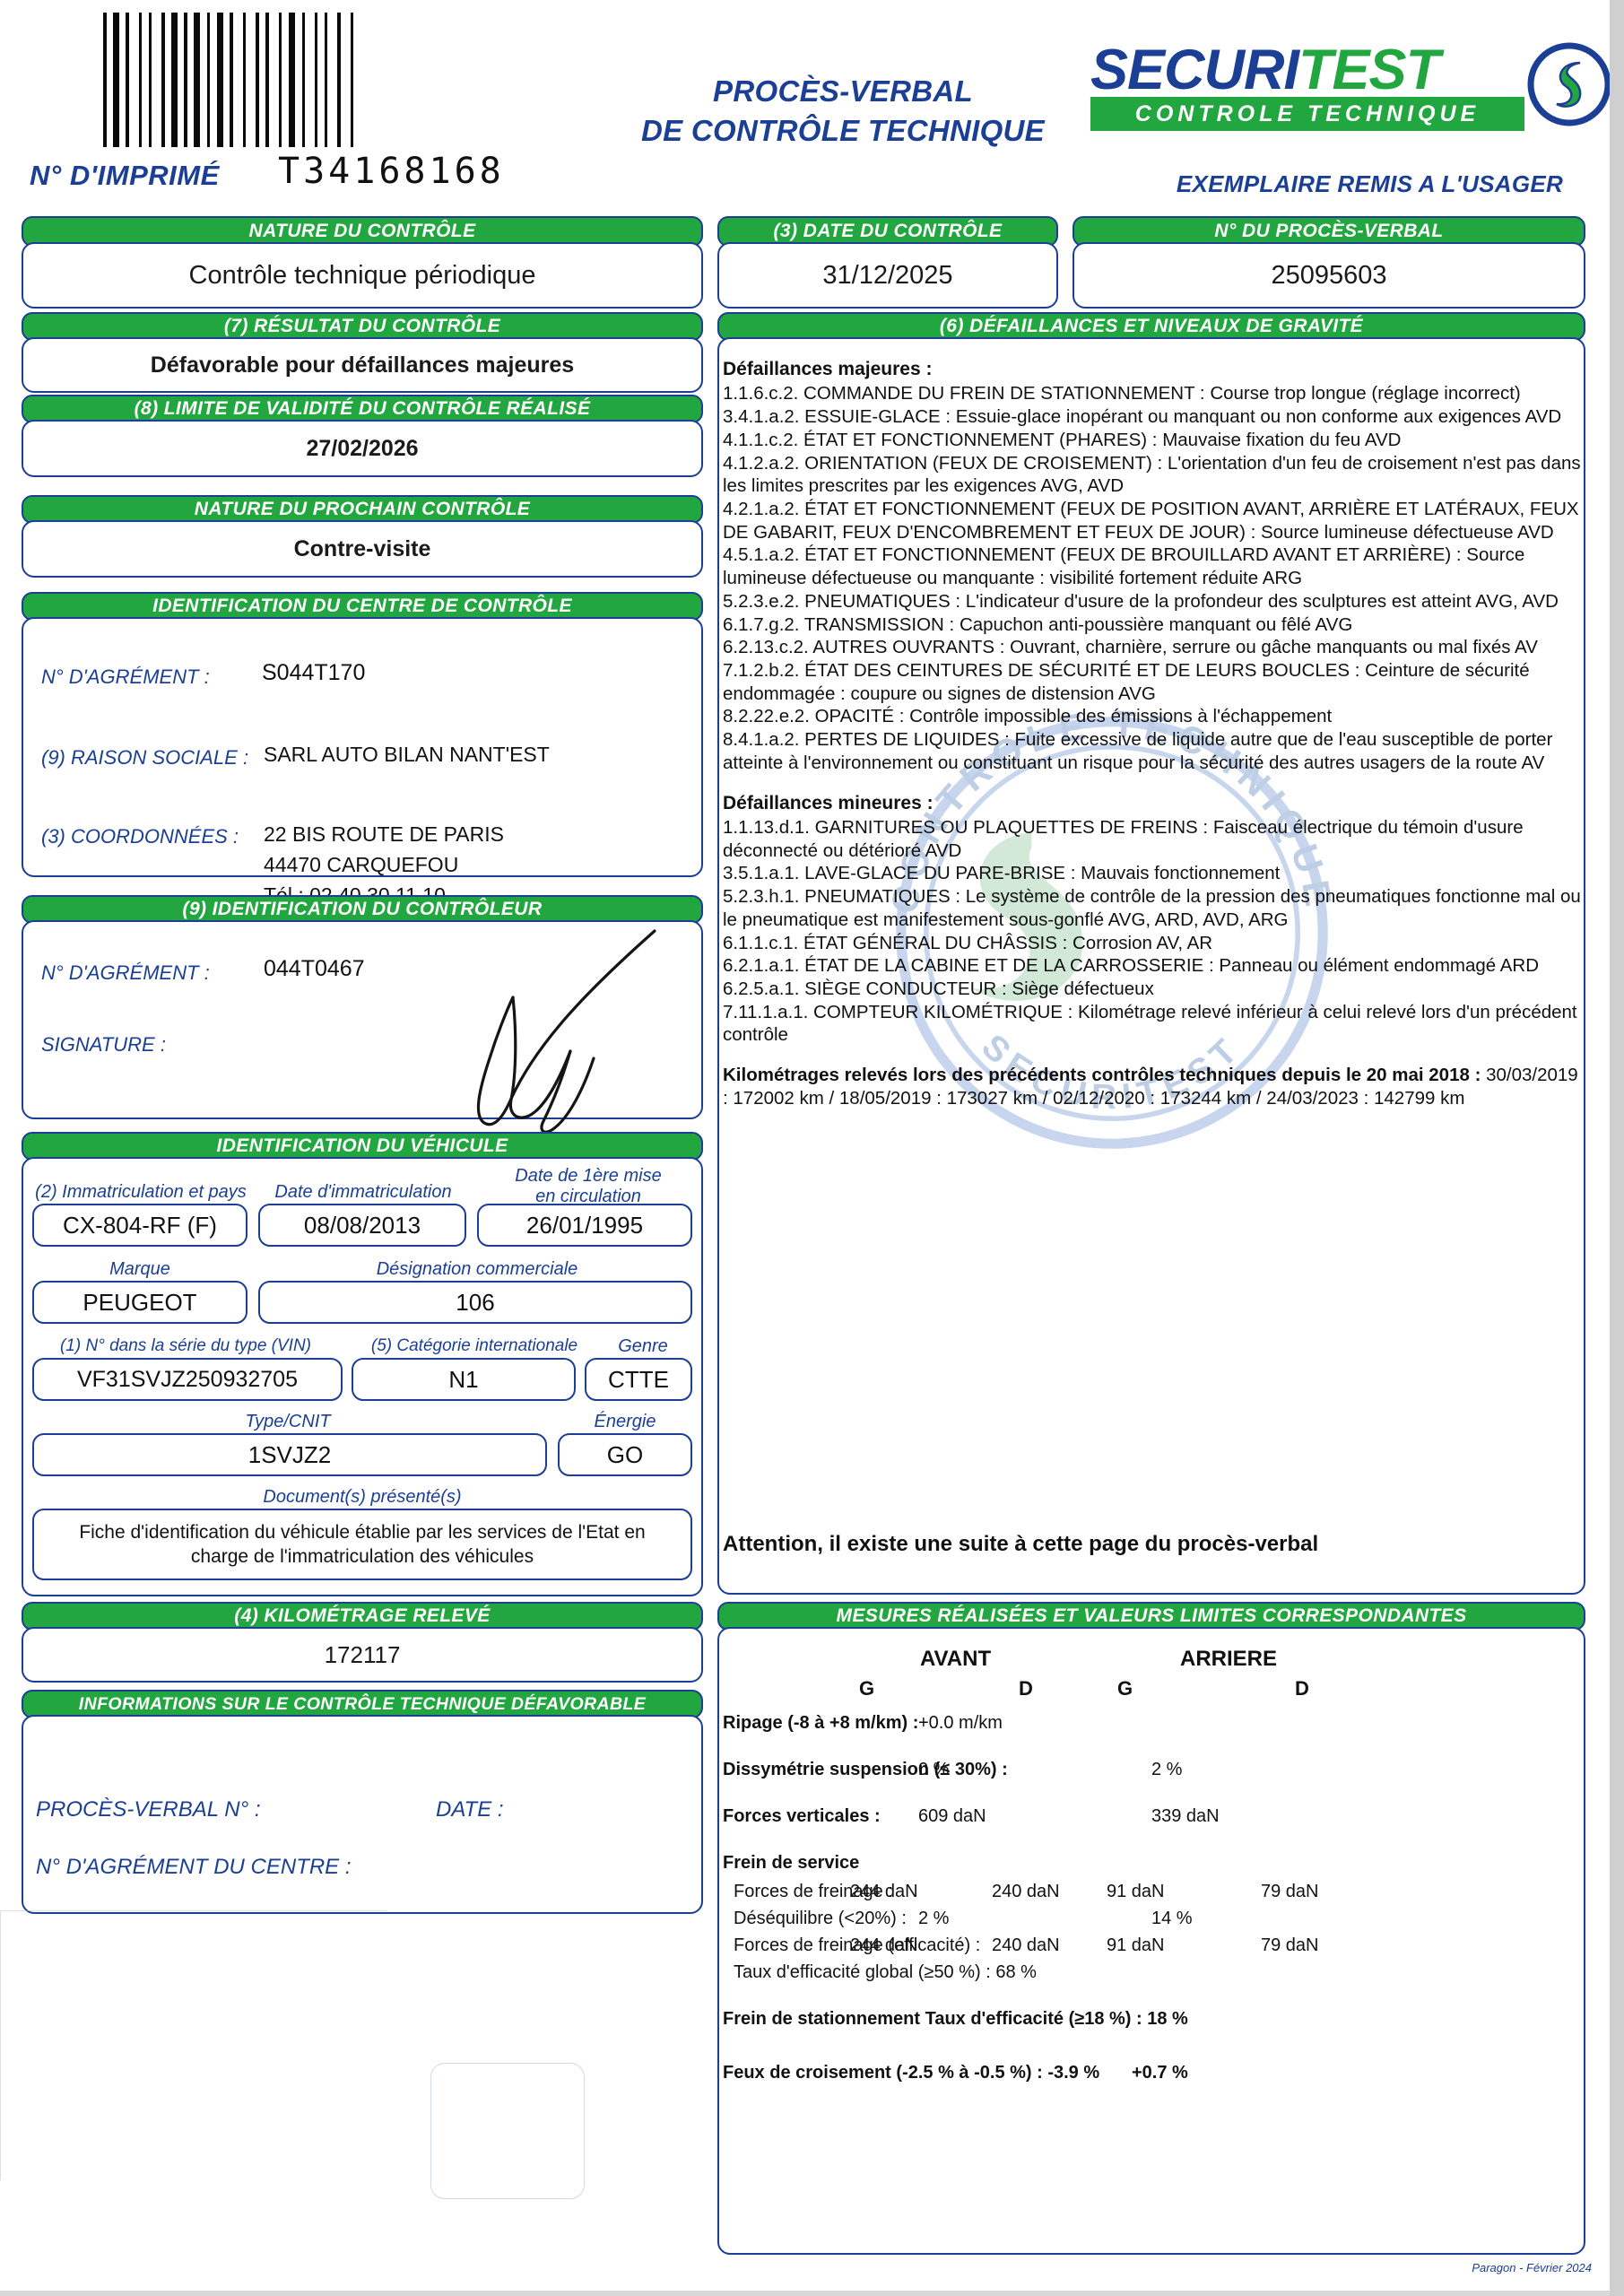 Image resolution: width=1624 pixels, height=2296 pixels. I want to click on pv-number-box, so click(1329, 275).